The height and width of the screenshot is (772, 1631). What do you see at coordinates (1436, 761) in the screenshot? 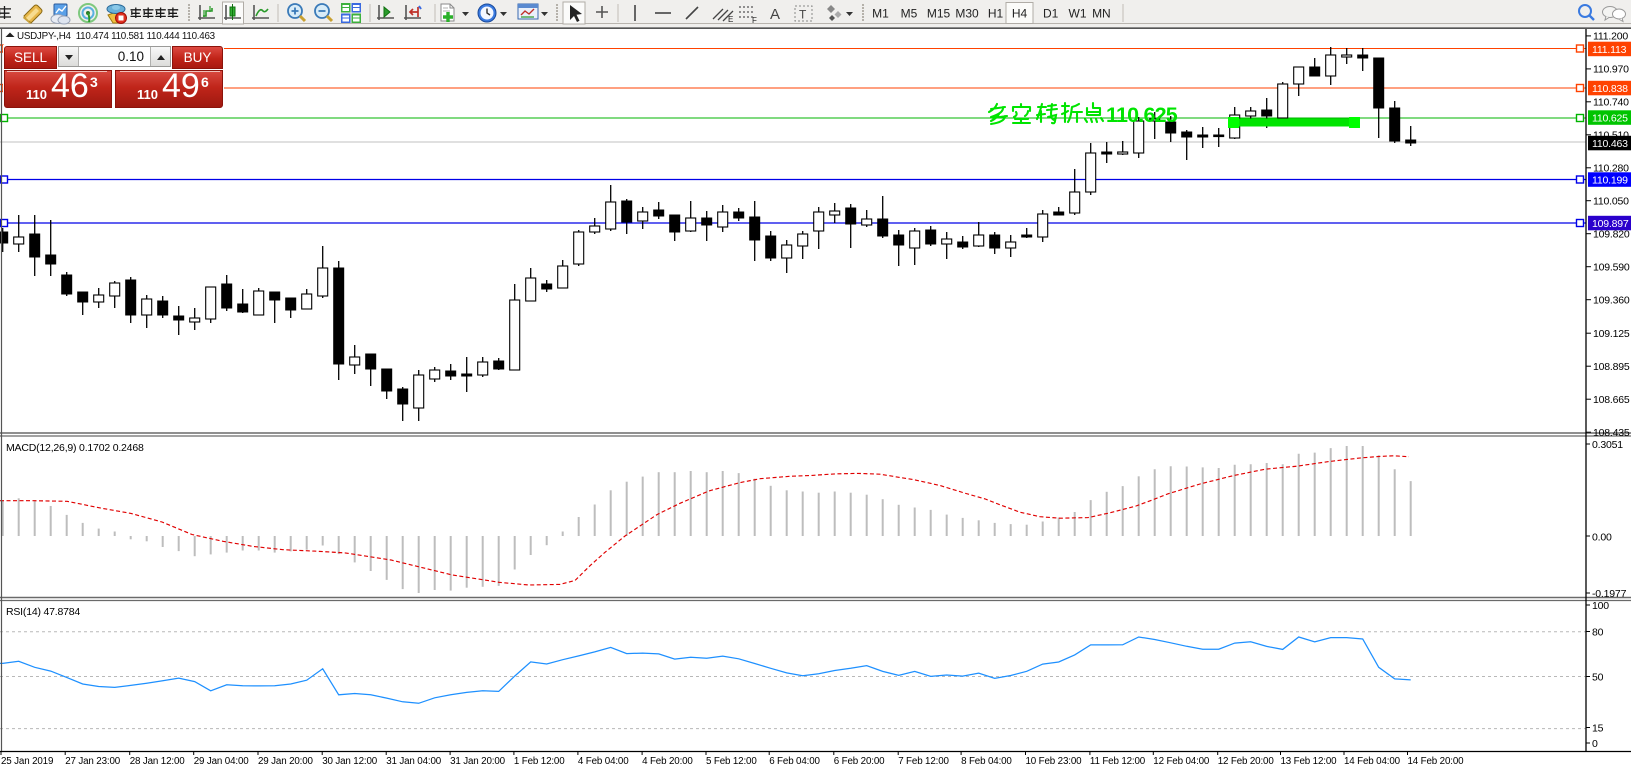
I see `svg-text: 14 Feb 20:00` at bounding box center [1436, 761].